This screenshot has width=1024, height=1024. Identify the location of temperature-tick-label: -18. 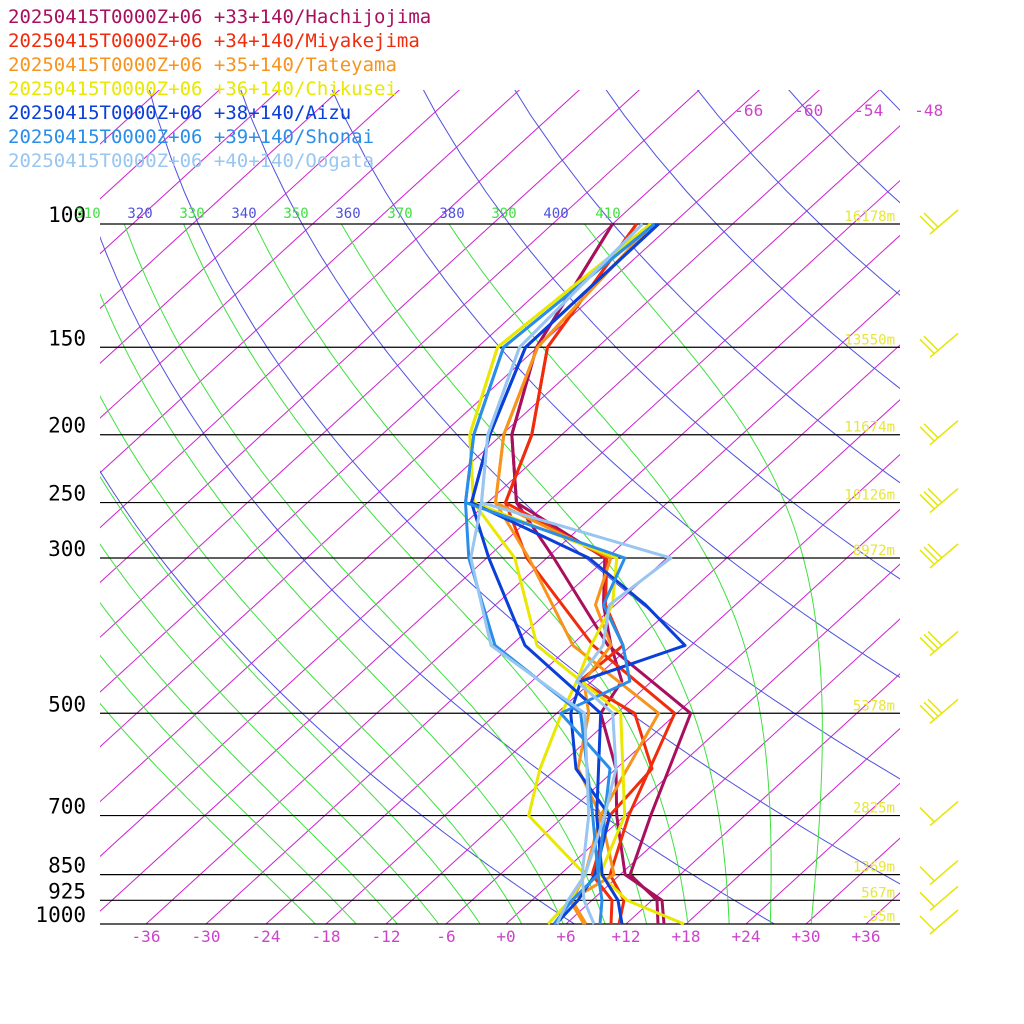
(326, 936).